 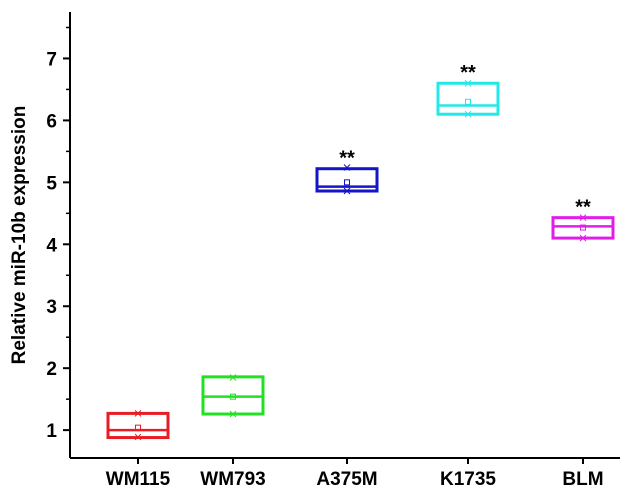 I want to click on box-k1735: **, so click(x=468, y=90).